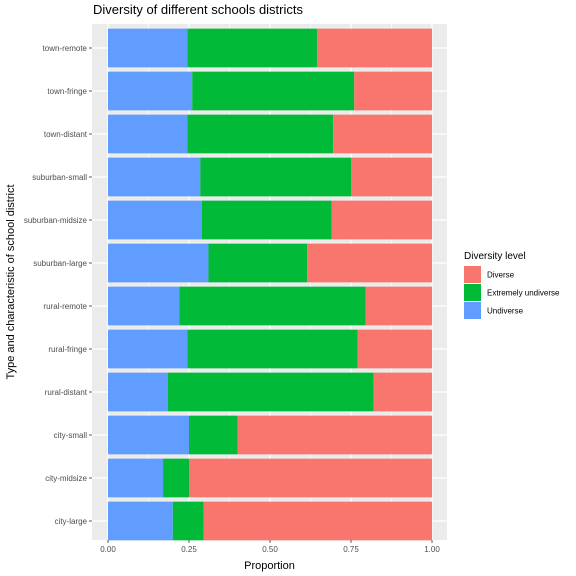  What do you see at coordinates (66, 392) in the screenshot?
I see `y-tick-label: rural-distant` at bounding box center [66, 392].